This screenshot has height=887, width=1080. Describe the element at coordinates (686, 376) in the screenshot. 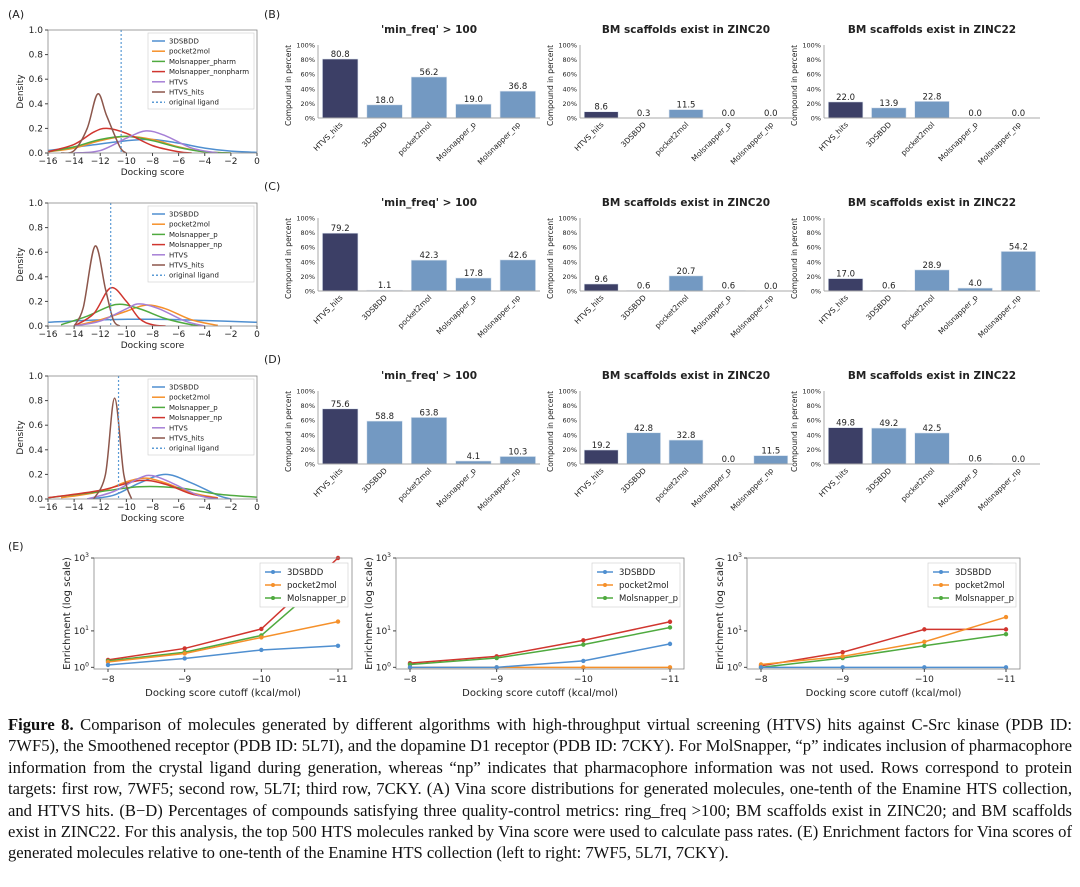

I see `chart-title: BM scaffolds exist in ZINC20` at that location.